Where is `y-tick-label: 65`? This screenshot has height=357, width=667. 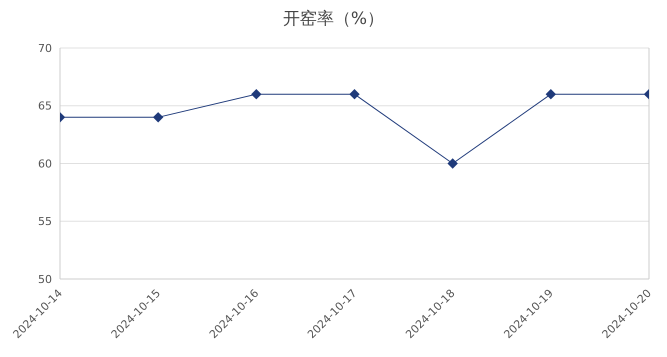 y-tick-label: 65 is located at coordinates (45, 106).